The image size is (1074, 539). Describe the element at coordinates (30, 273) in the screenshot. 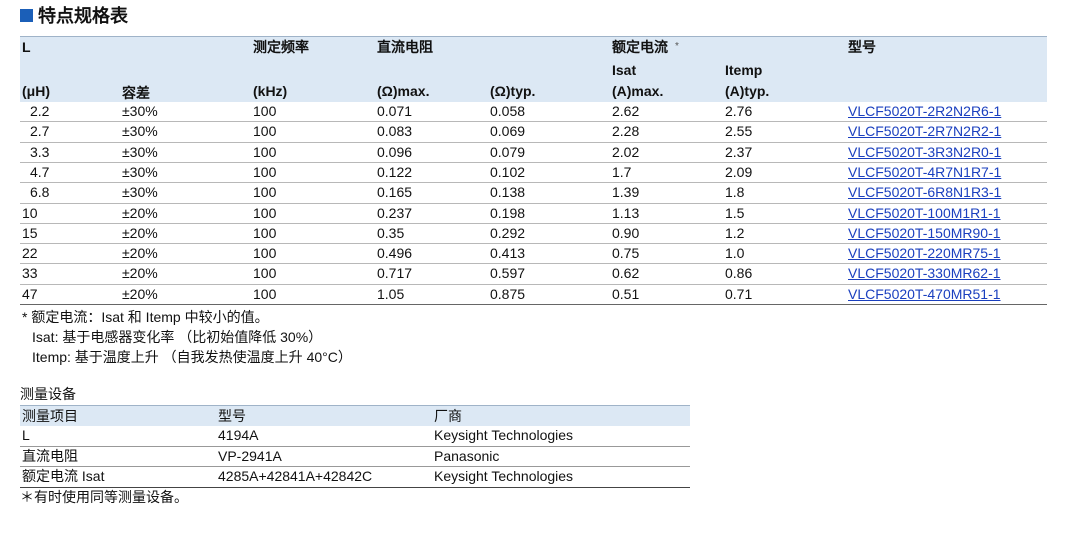

I see `table-cell: 33` at that location.